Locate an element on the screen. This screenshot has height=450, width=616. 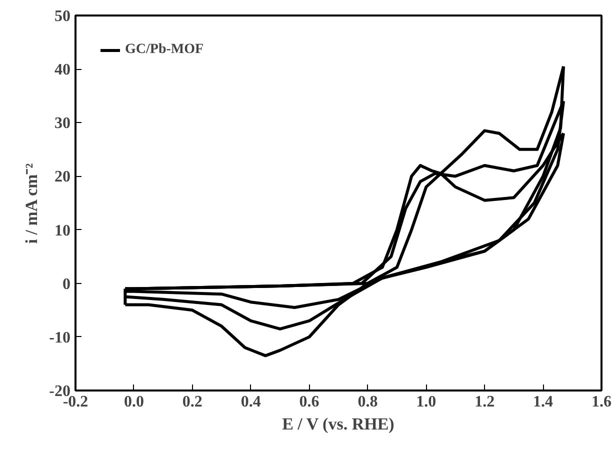
x-tick-label: 0.0 is located at coordinates (134, 402).